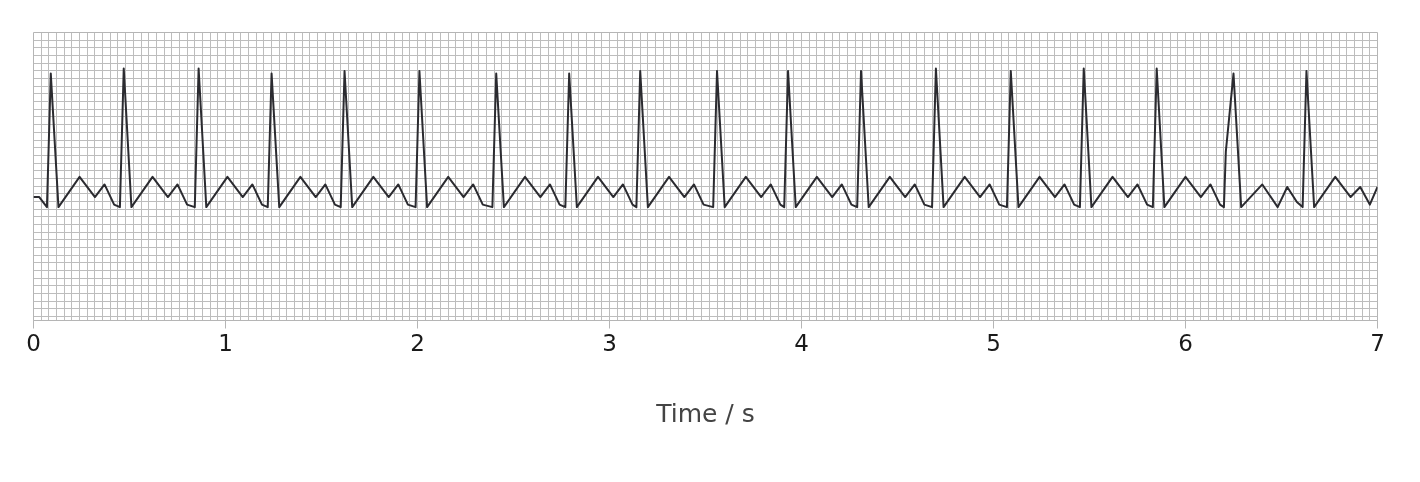 The height and width of the screenshot is (482, 1420). What do you see at coordinates (33, 342) in the screenshot?
I see `x-tick-label: 0` at bounding box center [33, 342].